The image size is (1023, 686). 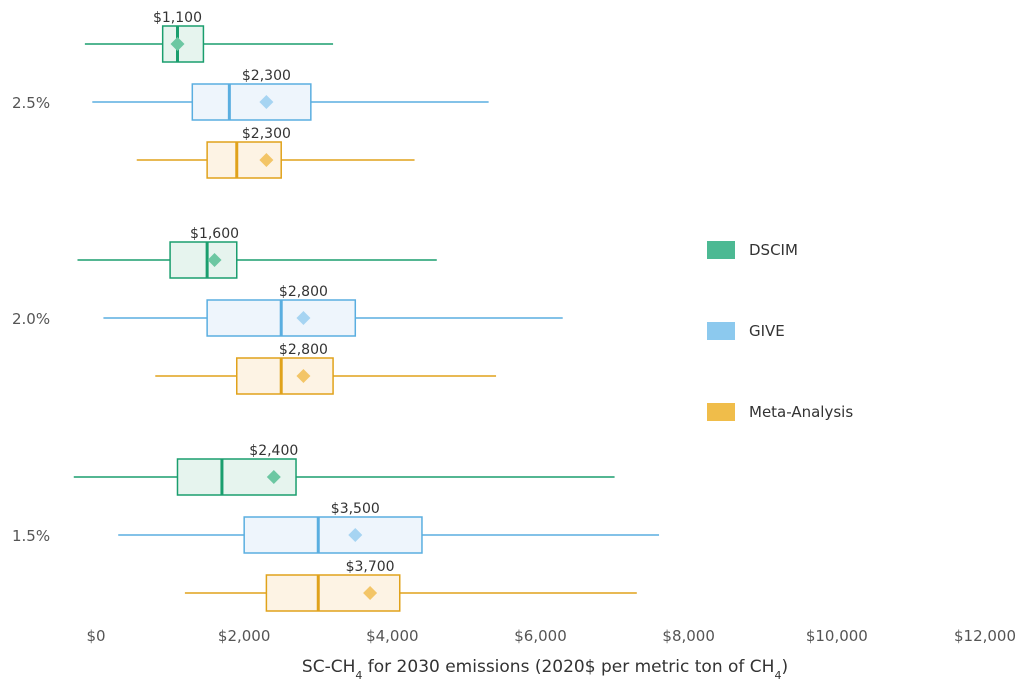 I want to click on x-tick-label: $10,000, so click(x=837, y=636).